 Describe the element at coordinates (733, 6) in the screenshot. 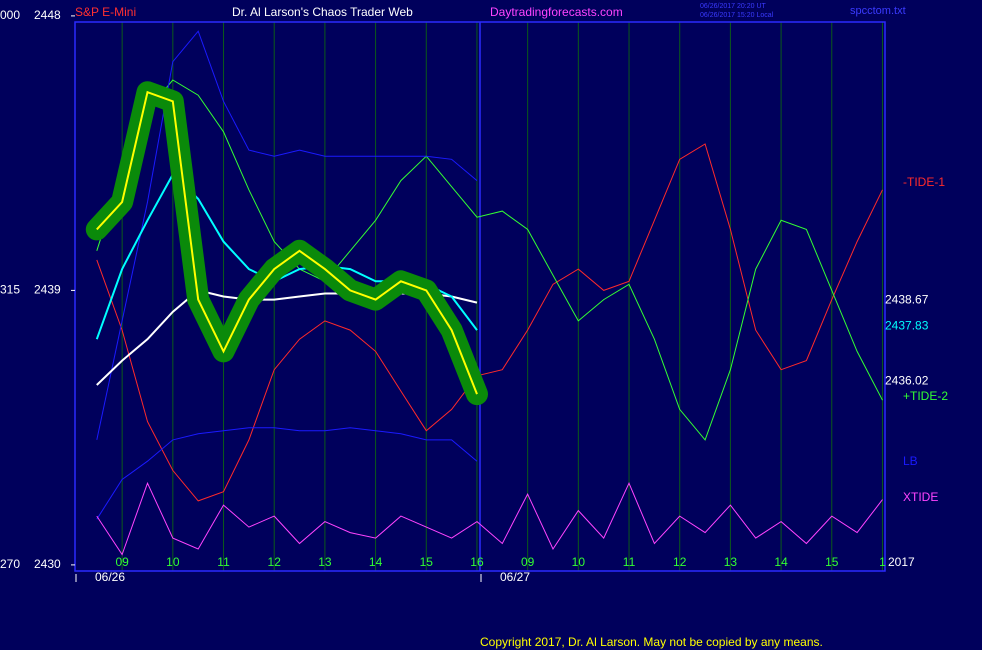

I see `timestamp: 06/26/2017 20:20 UT` at that location.